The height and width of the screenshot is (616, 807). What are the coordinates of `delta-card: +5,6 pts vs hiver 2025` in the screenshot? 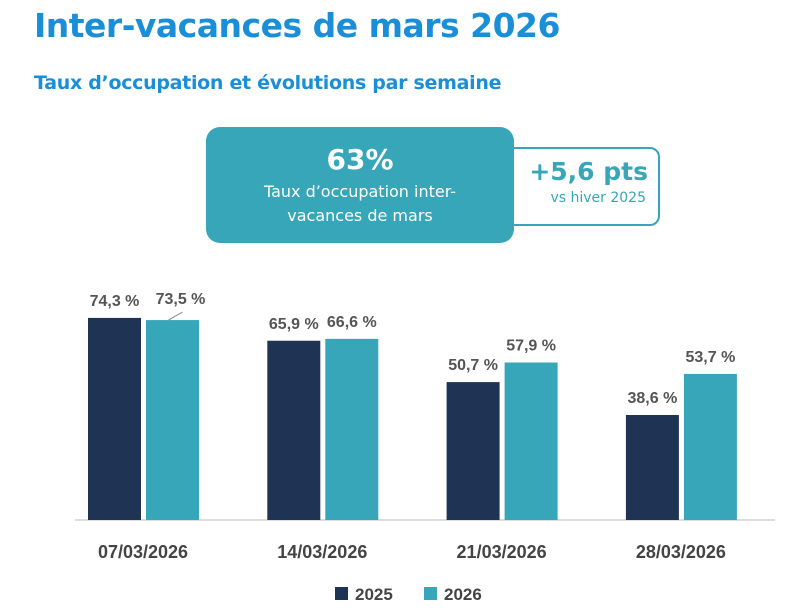 It's located at (580, 186).